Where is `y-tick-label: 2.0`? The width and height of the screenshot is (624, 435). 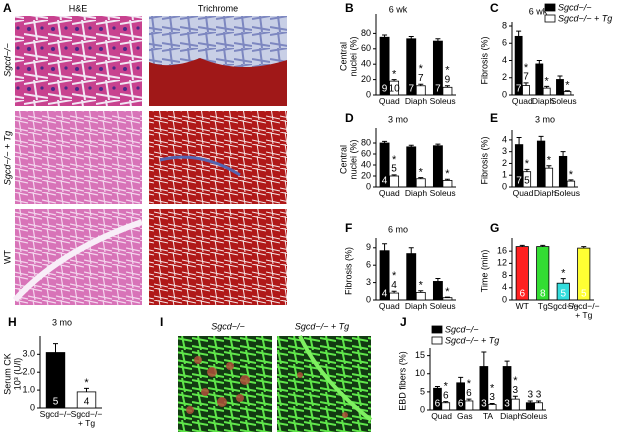
y-tick-label: 2.0 is located at coordinates (28, 372).